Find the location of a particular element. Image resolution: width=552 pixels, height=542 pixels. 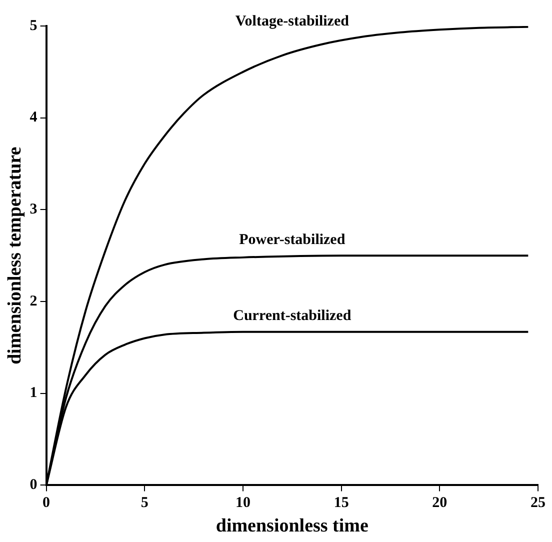

series-label: Current-stabilized is located at coordinates (292, 316).